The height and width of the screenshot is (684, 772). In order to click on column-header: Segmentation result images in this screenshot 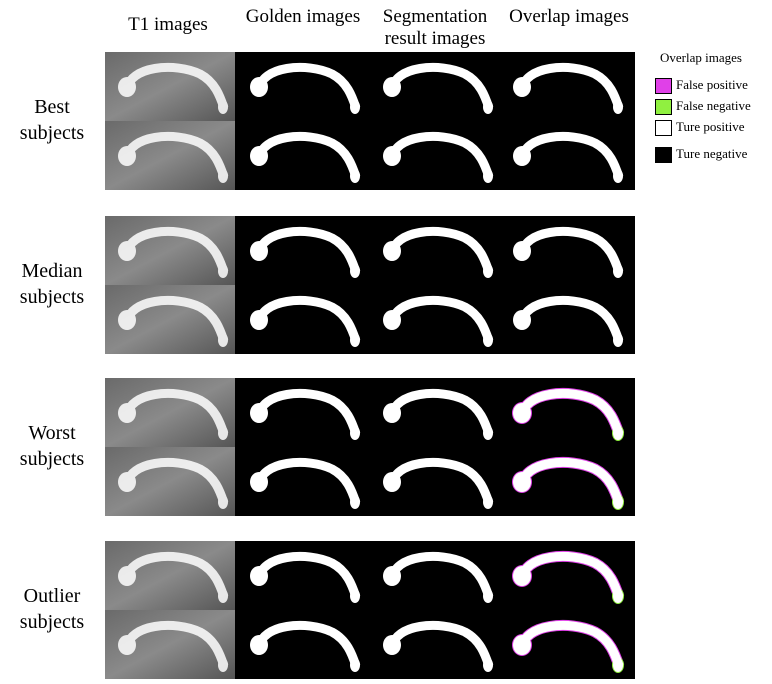, I will do `click(435, 27)`.